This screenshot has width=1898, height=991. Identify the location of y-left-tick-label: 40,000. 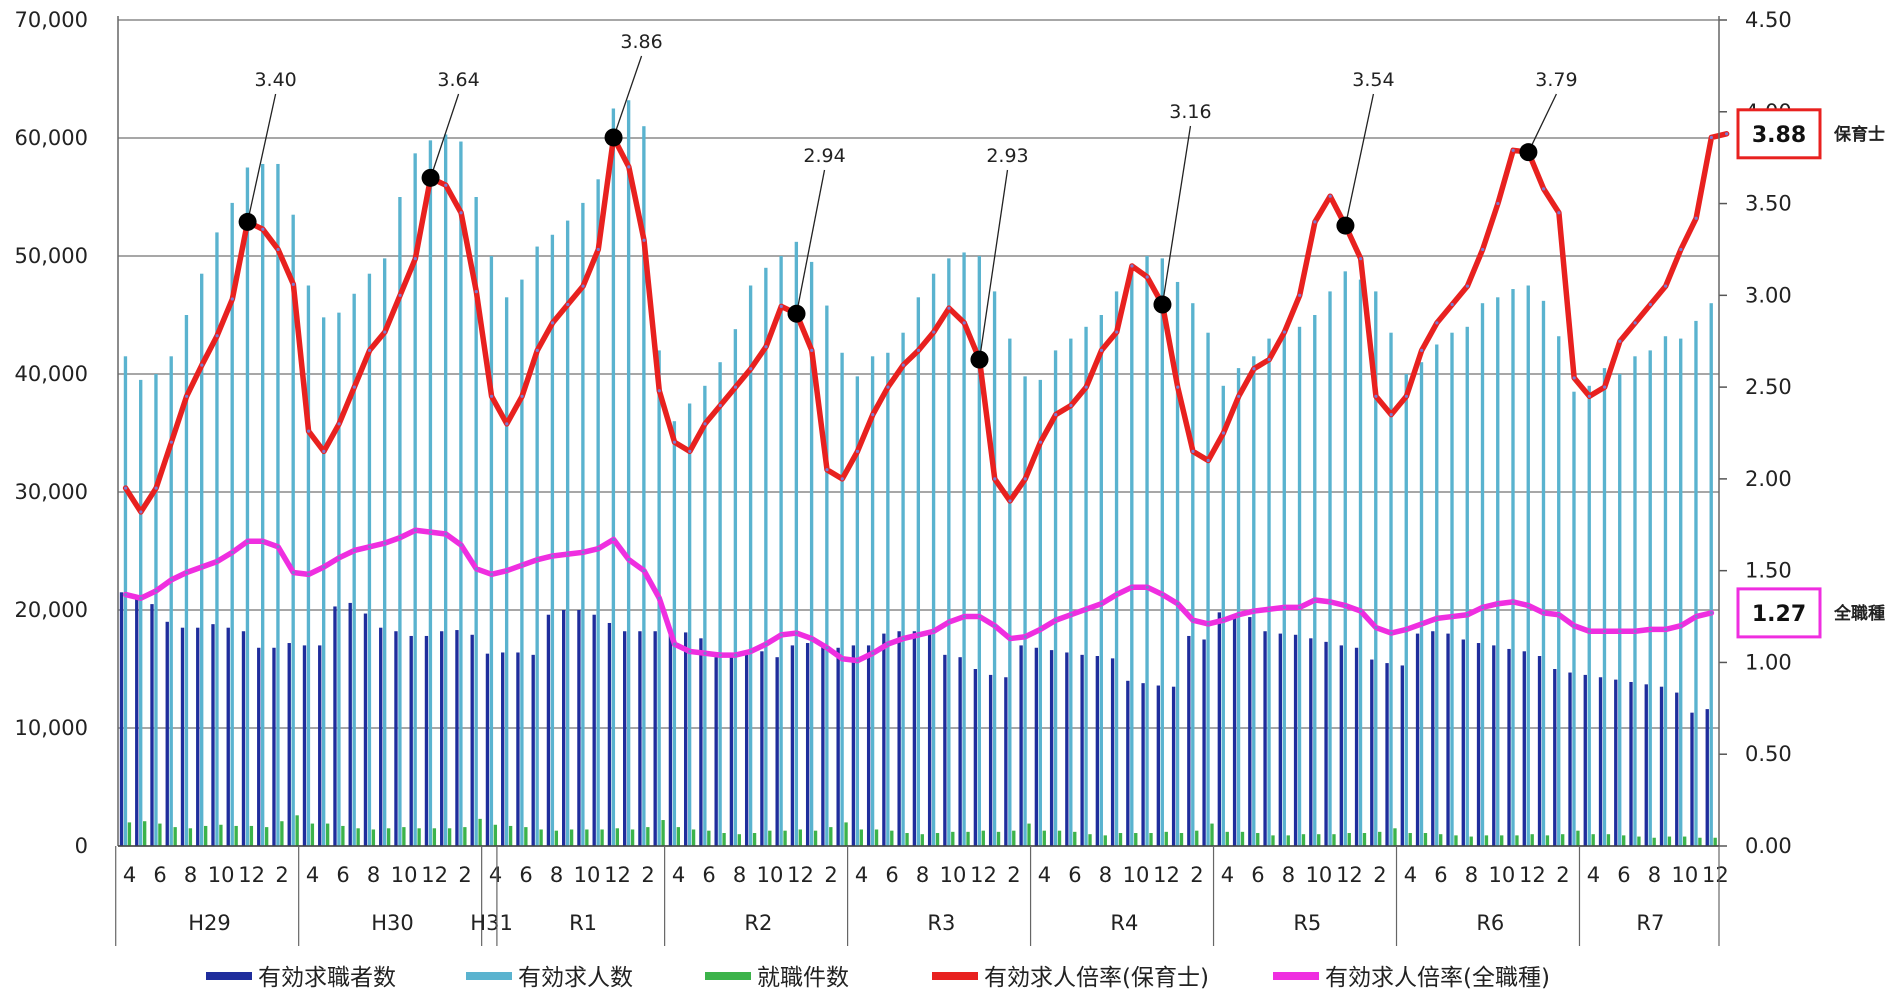
(51, 374).